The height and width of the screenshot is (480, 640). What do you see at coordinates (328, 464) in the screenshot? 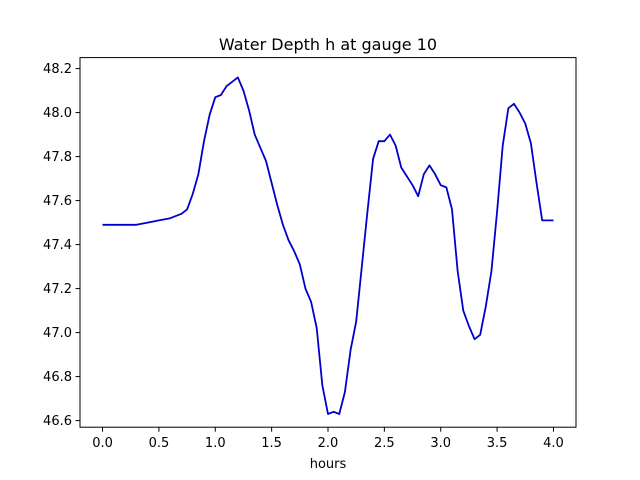
I see `x-axis-label: hours` at bounding box center [328, 464].